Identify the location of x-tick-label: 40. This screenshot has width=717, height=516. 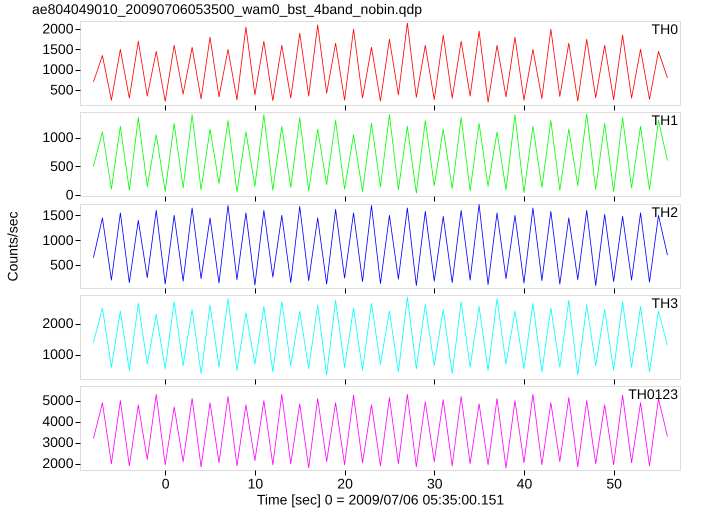
(524, 484).